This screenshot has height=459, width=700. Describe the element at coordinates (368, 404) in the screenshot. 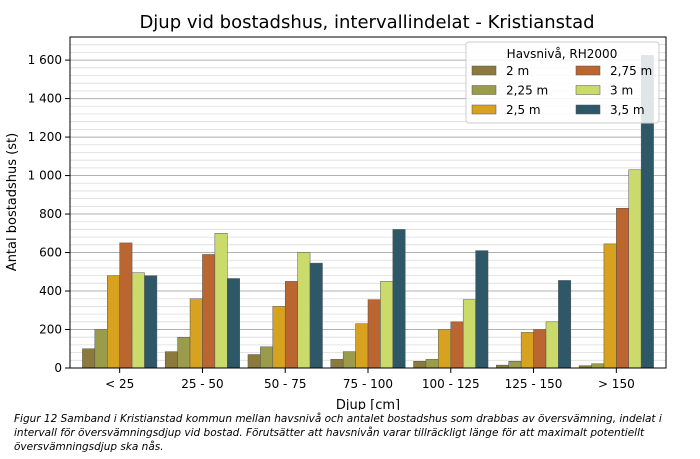

I see `x-axis-label: Djup [cm]` at that location.